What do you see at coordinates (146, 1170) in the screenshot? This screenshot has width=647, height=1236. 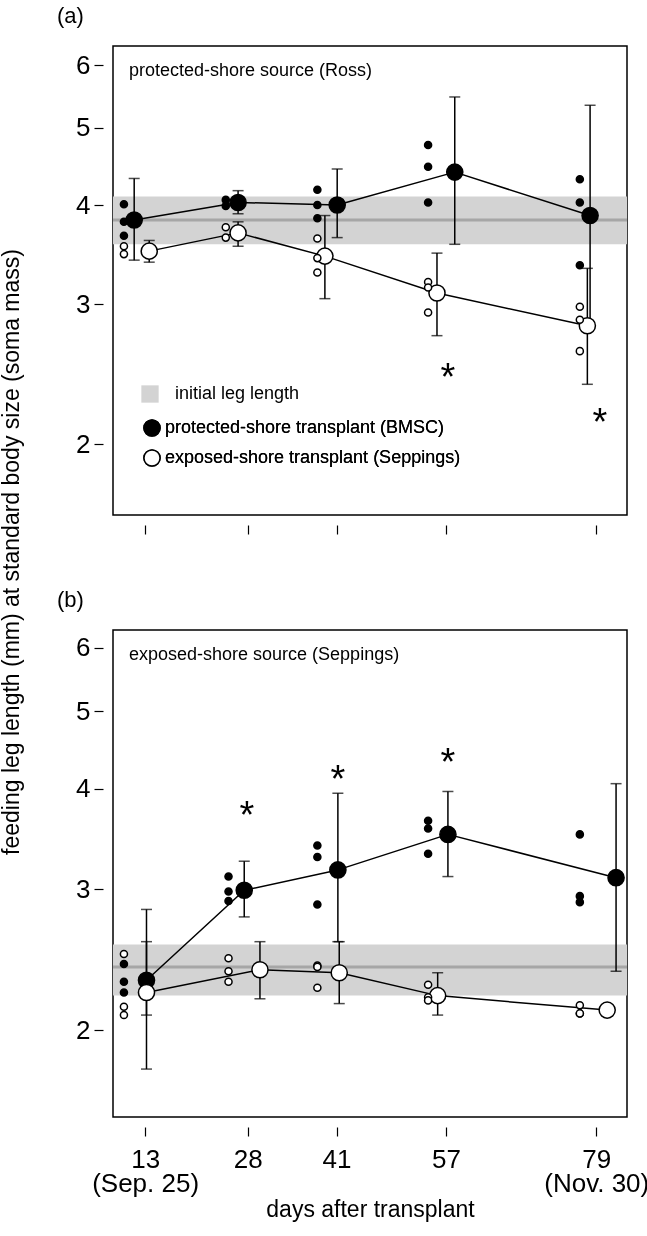 I see `x-tick-label: 13 (Sep. 25)` at bounding box center [146, 1170].